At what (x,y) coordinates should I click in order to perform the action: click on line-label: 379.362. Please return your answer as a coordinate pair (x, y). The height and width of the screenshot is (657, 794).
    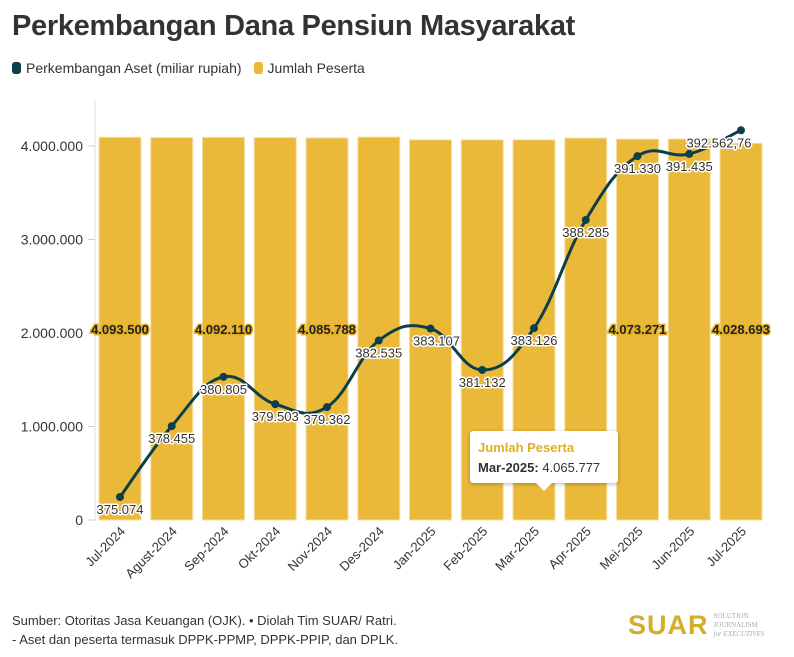
    Looking at the image, I should click on (327, 419).